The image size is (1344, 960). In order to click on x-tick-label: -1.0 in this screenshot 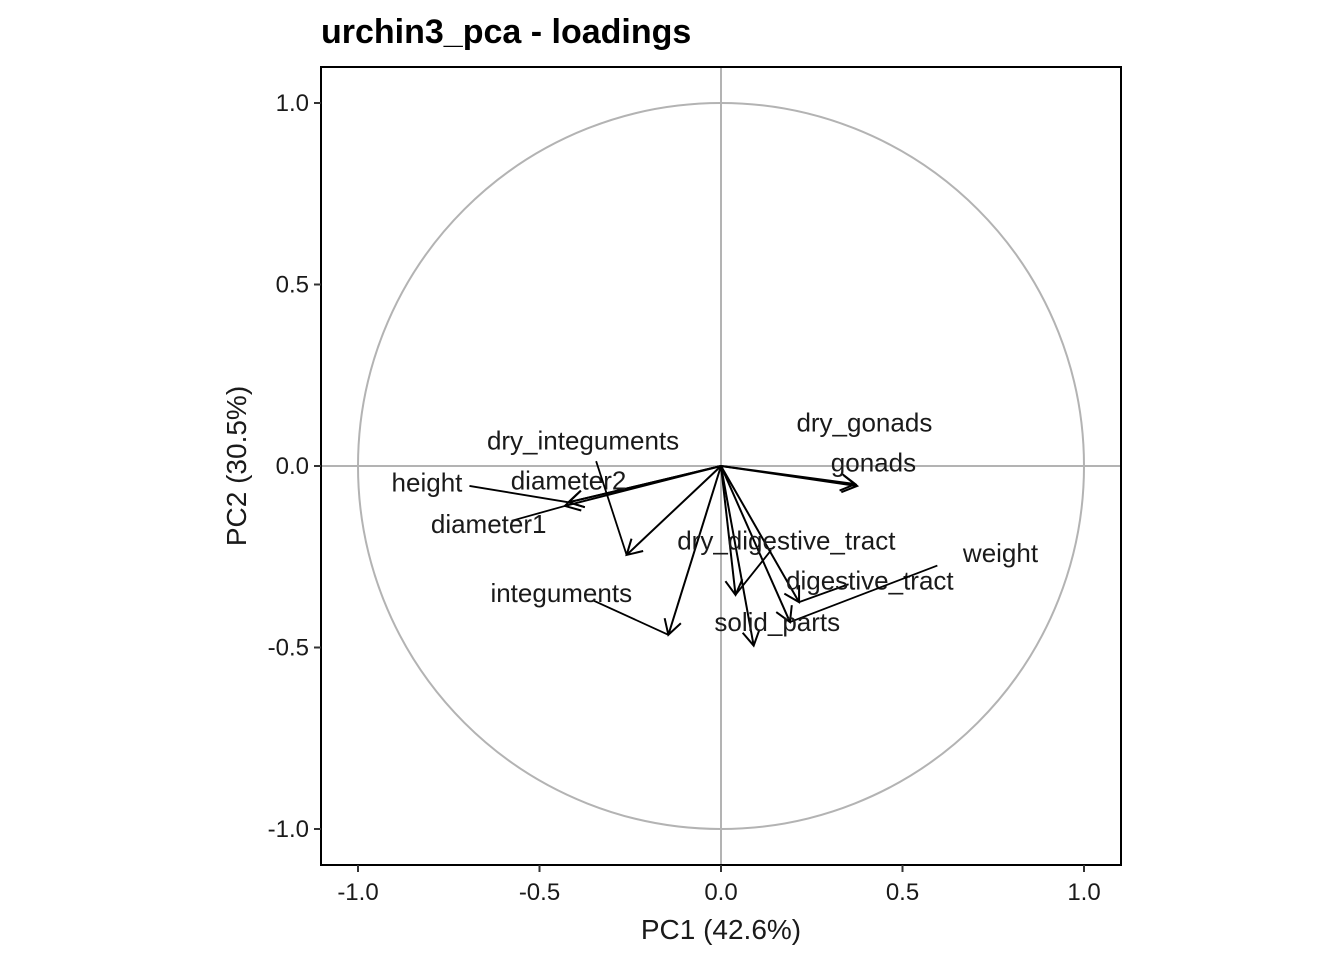, I will do `click(357, 892)`.